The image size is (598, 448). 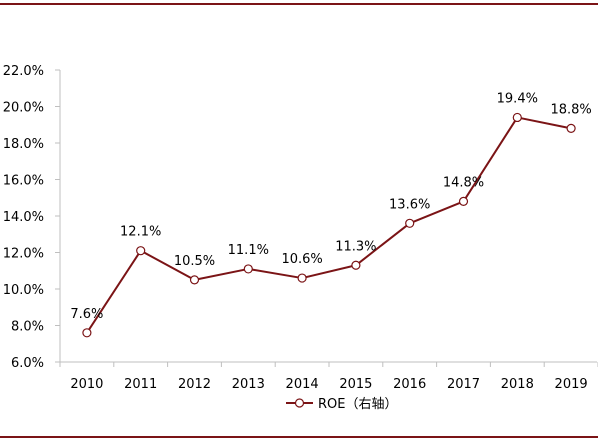 What do you see at coordinates (409, 384) in the screenshot?
I see `x-tick-label: 2016` at bounding box center [409, 384].